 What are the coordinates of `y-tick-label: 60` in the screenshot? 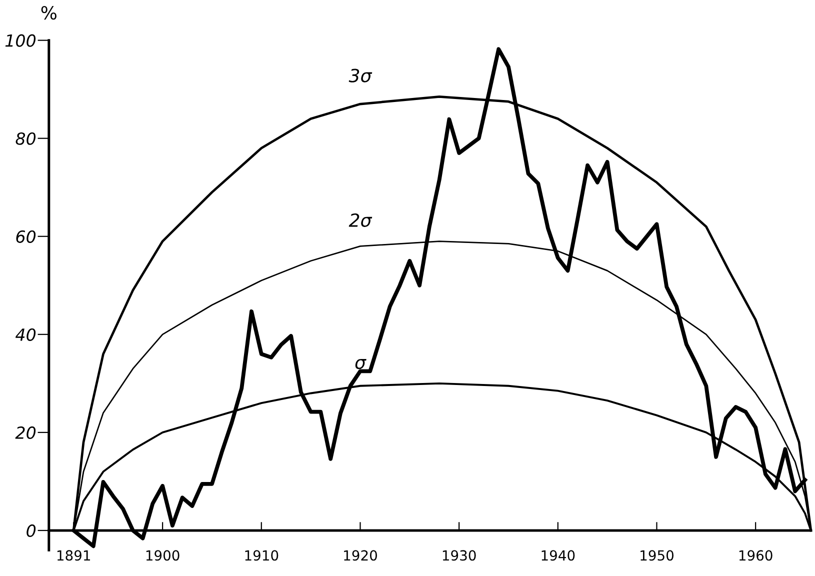 It's located at (26, 236).